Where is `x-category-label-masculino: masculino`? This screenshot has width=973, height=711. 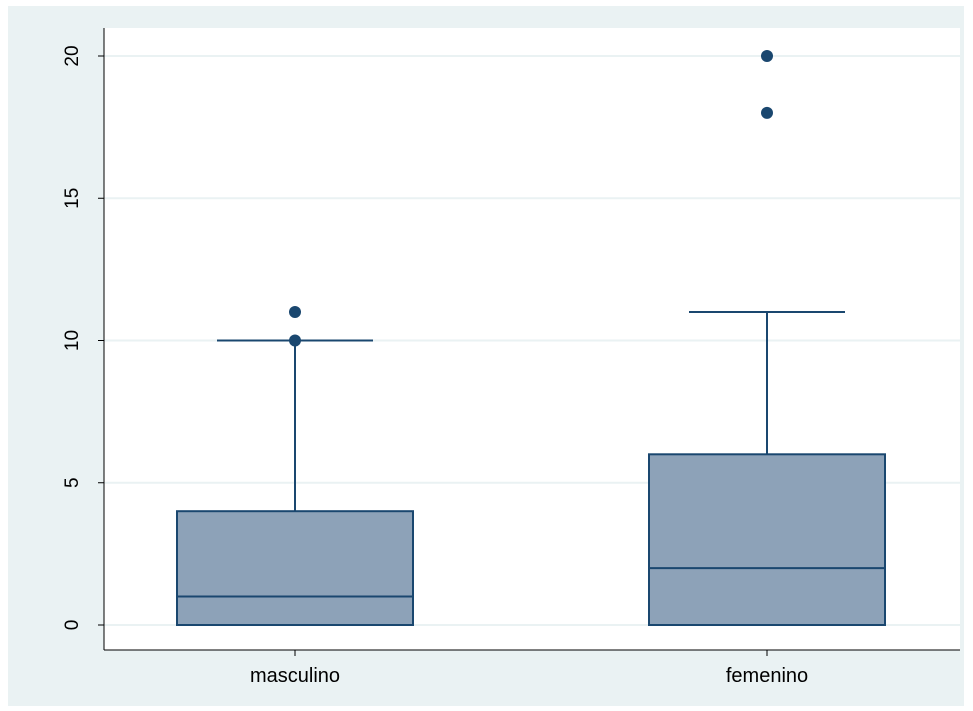
x-category-label-masculino: masculino is located at coordinates (295, 676).